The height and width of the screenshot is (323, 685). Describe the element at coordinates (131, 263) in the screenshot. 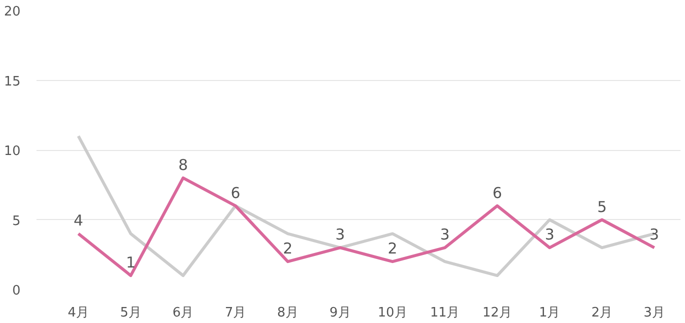

I see `data-label: 1` at that location.